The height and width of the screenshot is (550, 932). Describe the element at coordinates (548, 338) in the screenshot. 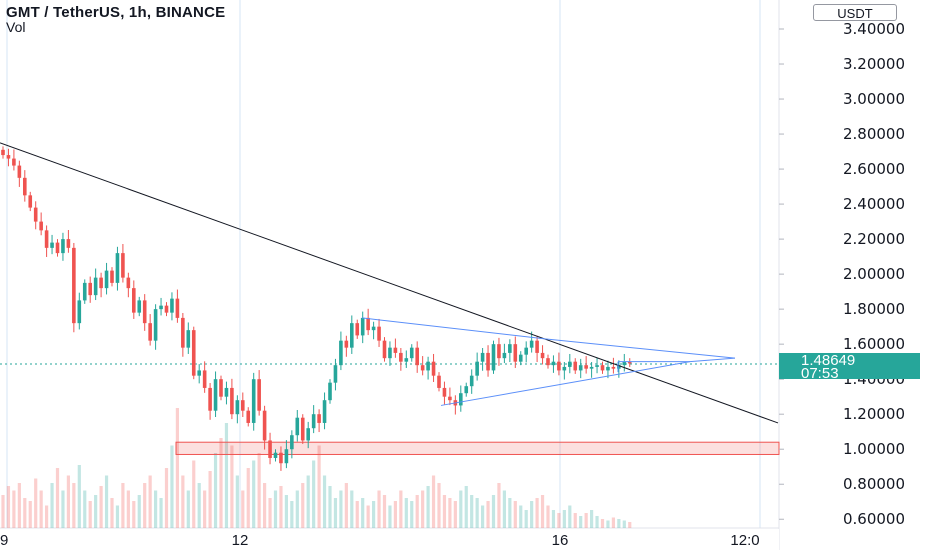

I see `triangle-upper-line` at that location.